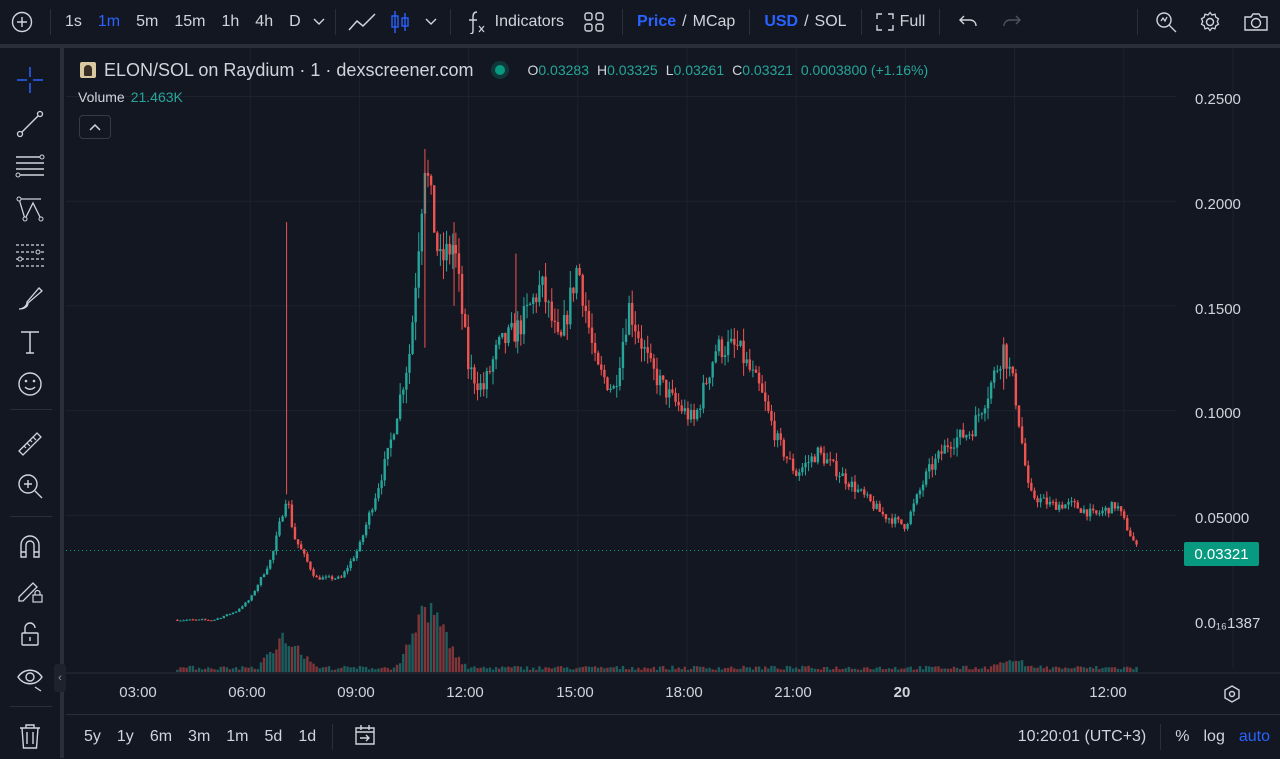 This screenshot has width=1280, height=759. What do you see at coordinates (30, 298) in the screenshot?
I see `brush-tool` at bounding box center [30, 298].